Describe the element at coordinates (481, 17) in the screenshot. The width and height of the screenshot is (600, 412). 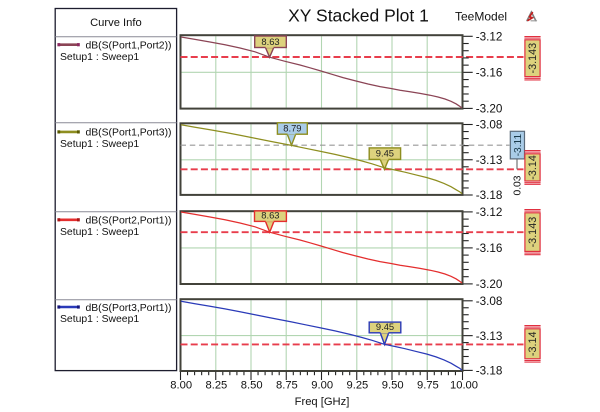
I see `svg-text: TeeModel` at that location.